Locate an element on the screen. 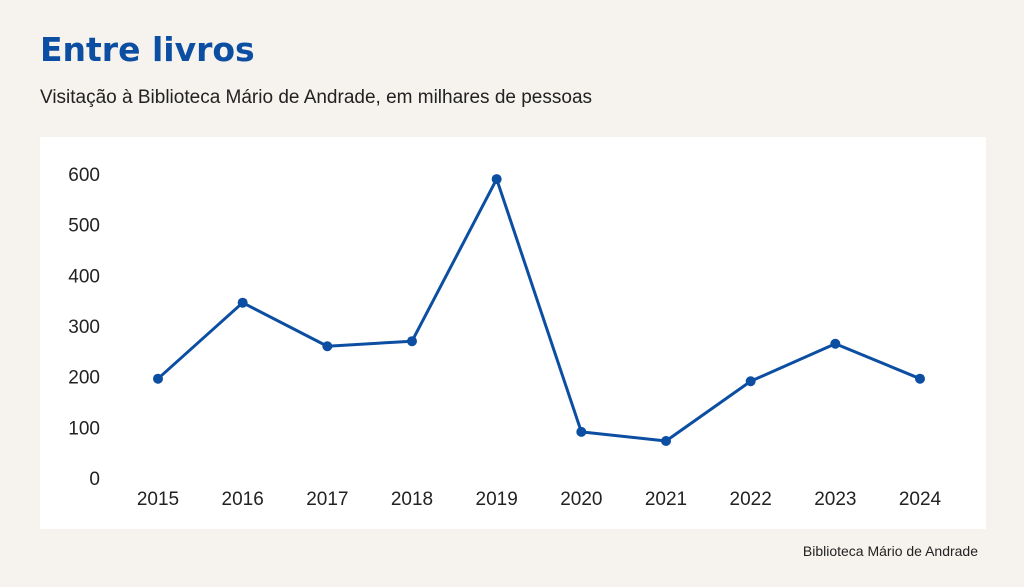 This screenshot has width=1024, height=587. data-point-2016 is located at coordinates (242, 302).